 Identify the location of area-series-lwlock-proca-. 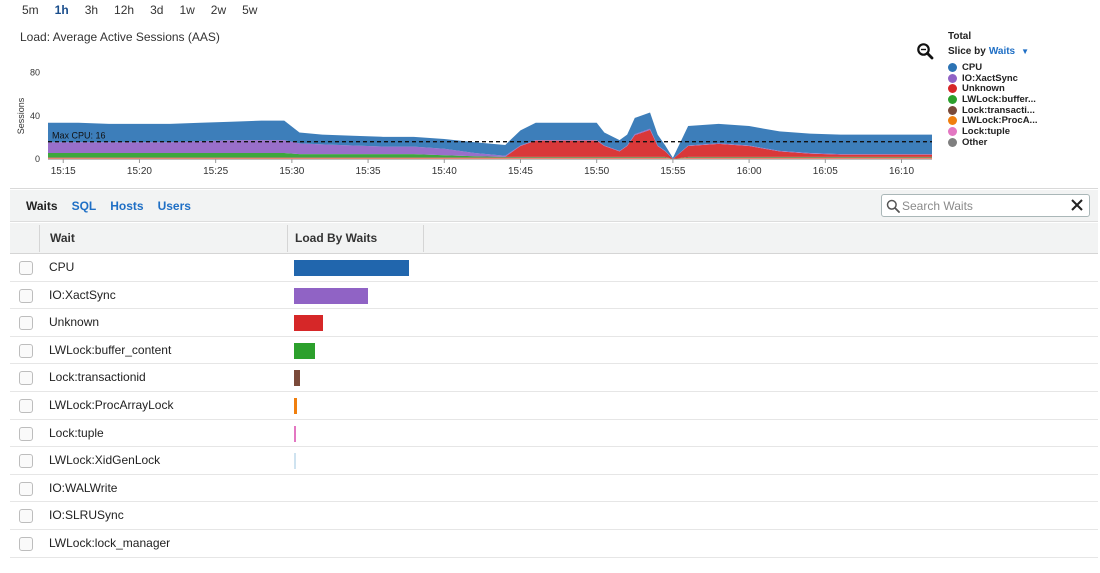
(490, 158).